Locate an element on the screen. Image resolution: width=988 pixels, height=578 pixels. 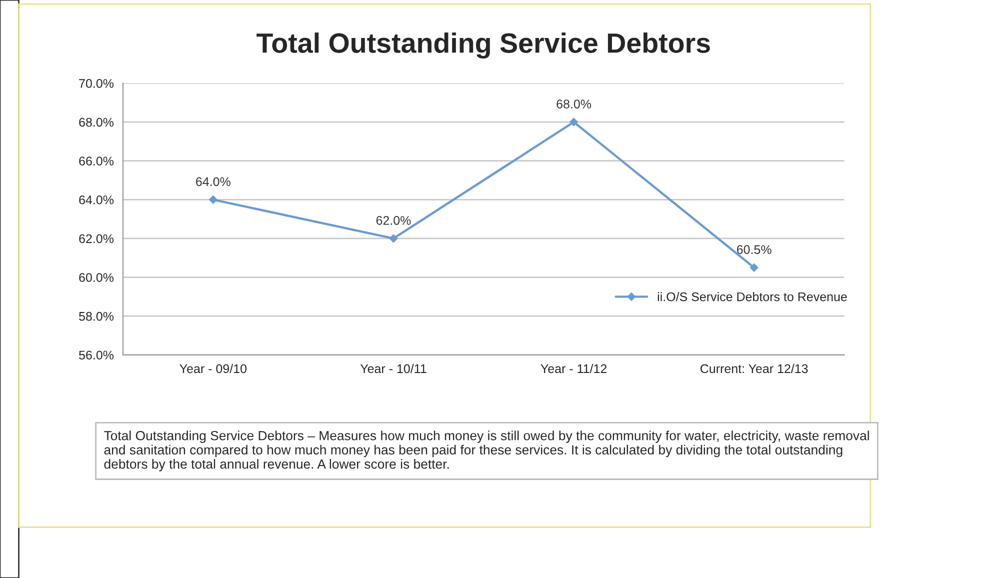
chart-title: Total Outstanding Service Debtors is located at coordinates (483, 45).